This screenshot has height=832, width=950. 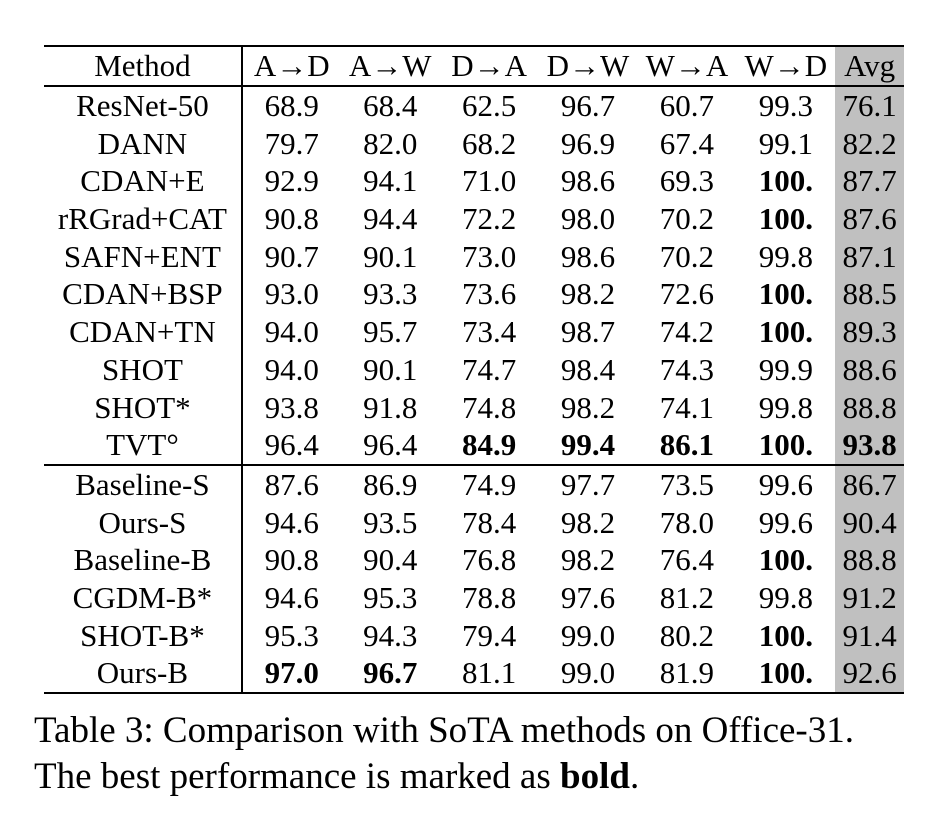 What do you see at coordinates (687, 635) in the screenshot?
I see `score-cell: 80.2` at bounding box center [687, 635].